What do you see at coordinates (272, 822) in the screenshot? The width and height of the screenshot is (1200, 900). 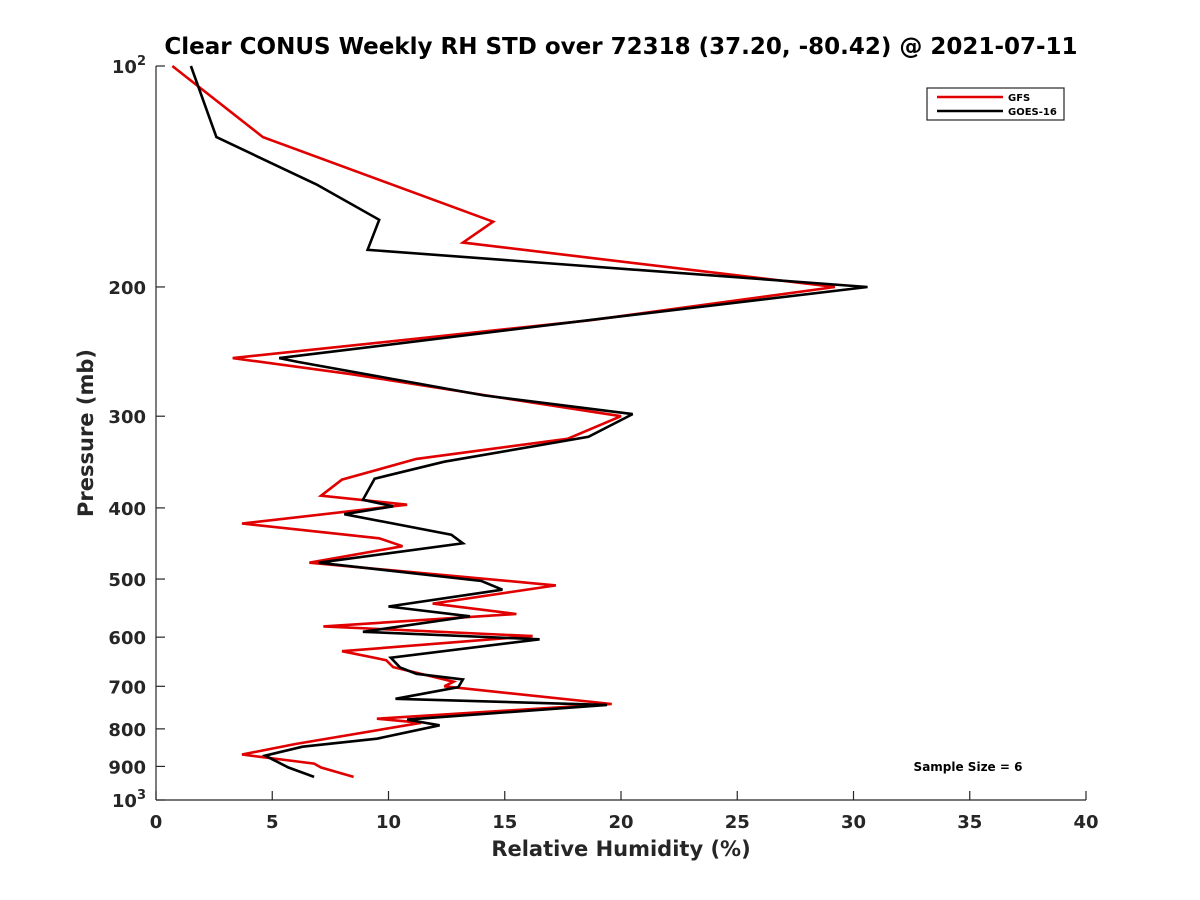 I see `x-tick-label: 5` at bounding box center [272, 822].